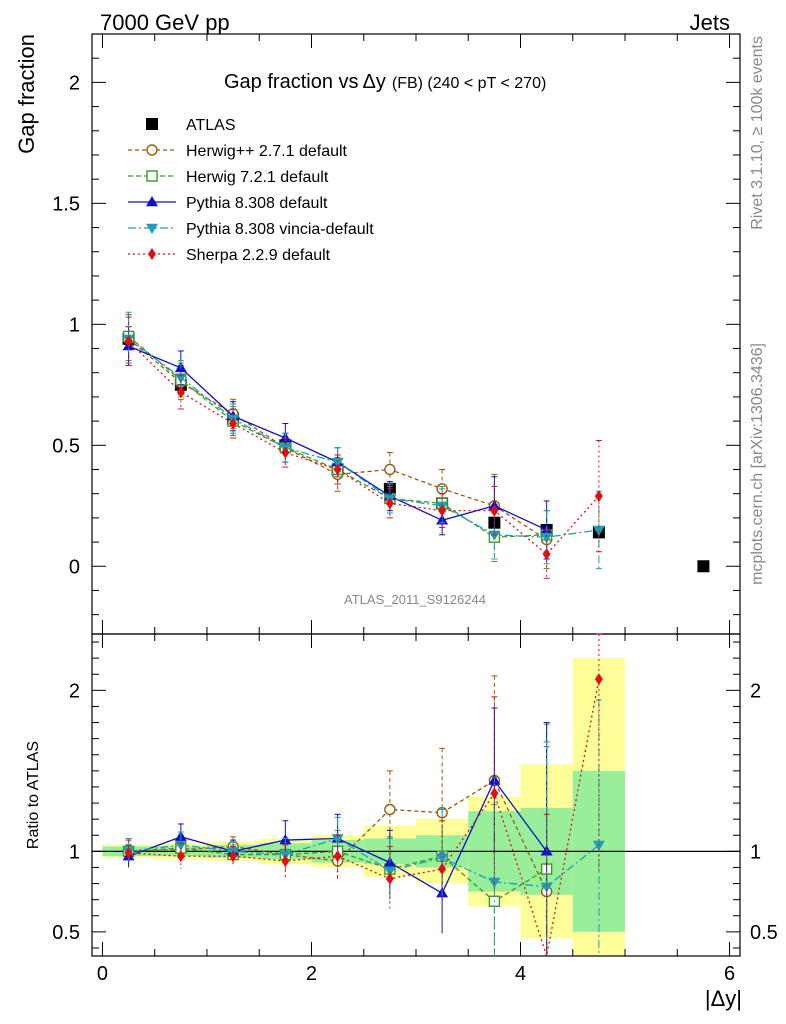  Describe the element at coordinates (26, 94) in the screenshot. I see `y-axis-label-top: Gap fraction` at that location.